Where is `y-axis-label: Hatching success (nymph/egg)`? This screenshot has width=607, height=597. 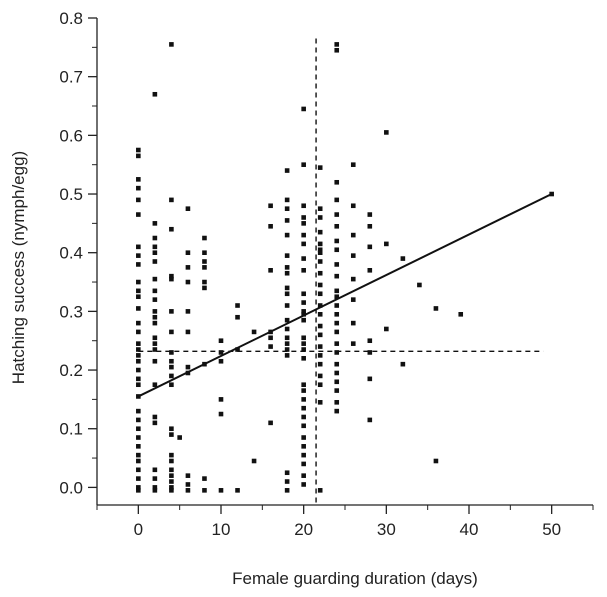 y-axis-label: Hatching success (nymph/egg) is located at coordinates (18, 267).